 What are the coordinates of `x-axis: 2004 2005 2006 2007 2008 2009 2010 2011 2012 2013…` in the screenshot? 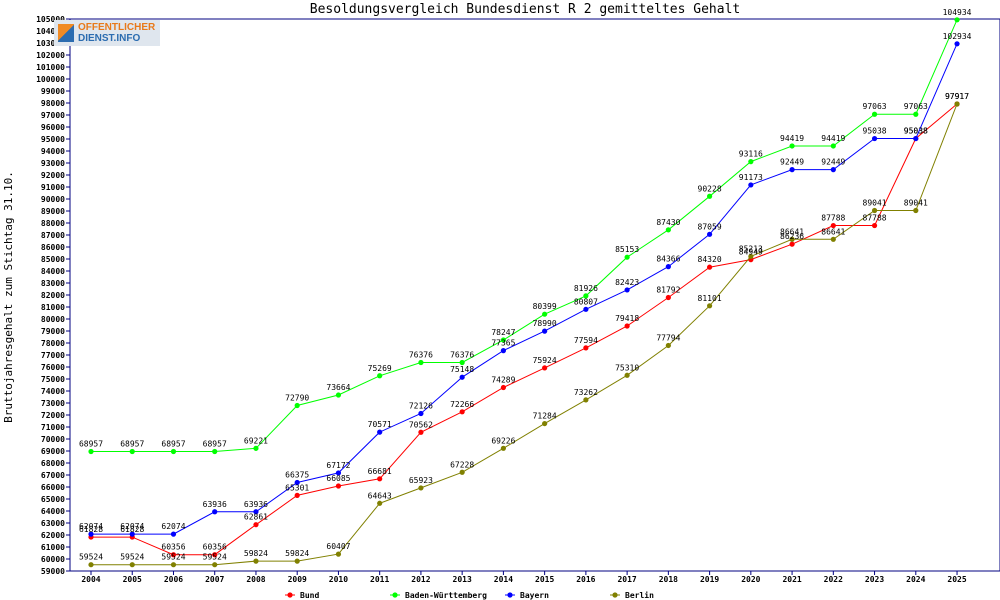 It's located at (524, 577).